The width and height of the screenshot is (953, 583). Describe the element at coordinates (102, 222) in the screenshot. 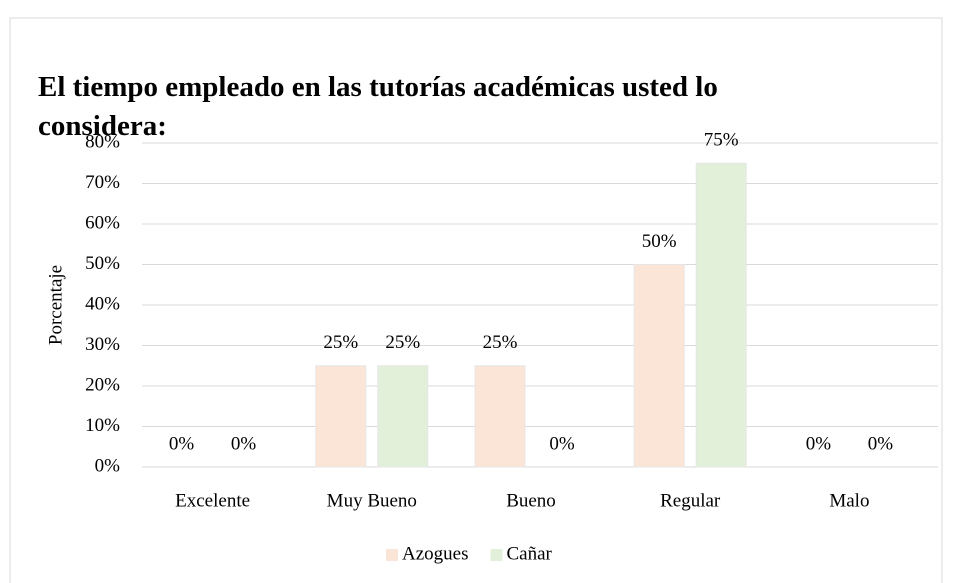

I see `y-tick-label: 60%` at that location.